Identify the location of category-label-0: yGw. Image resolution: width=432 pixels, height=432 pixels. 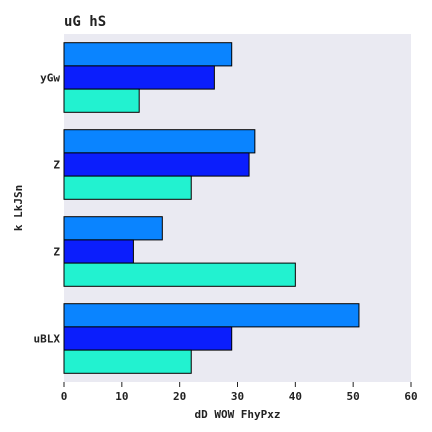
(50, 78).